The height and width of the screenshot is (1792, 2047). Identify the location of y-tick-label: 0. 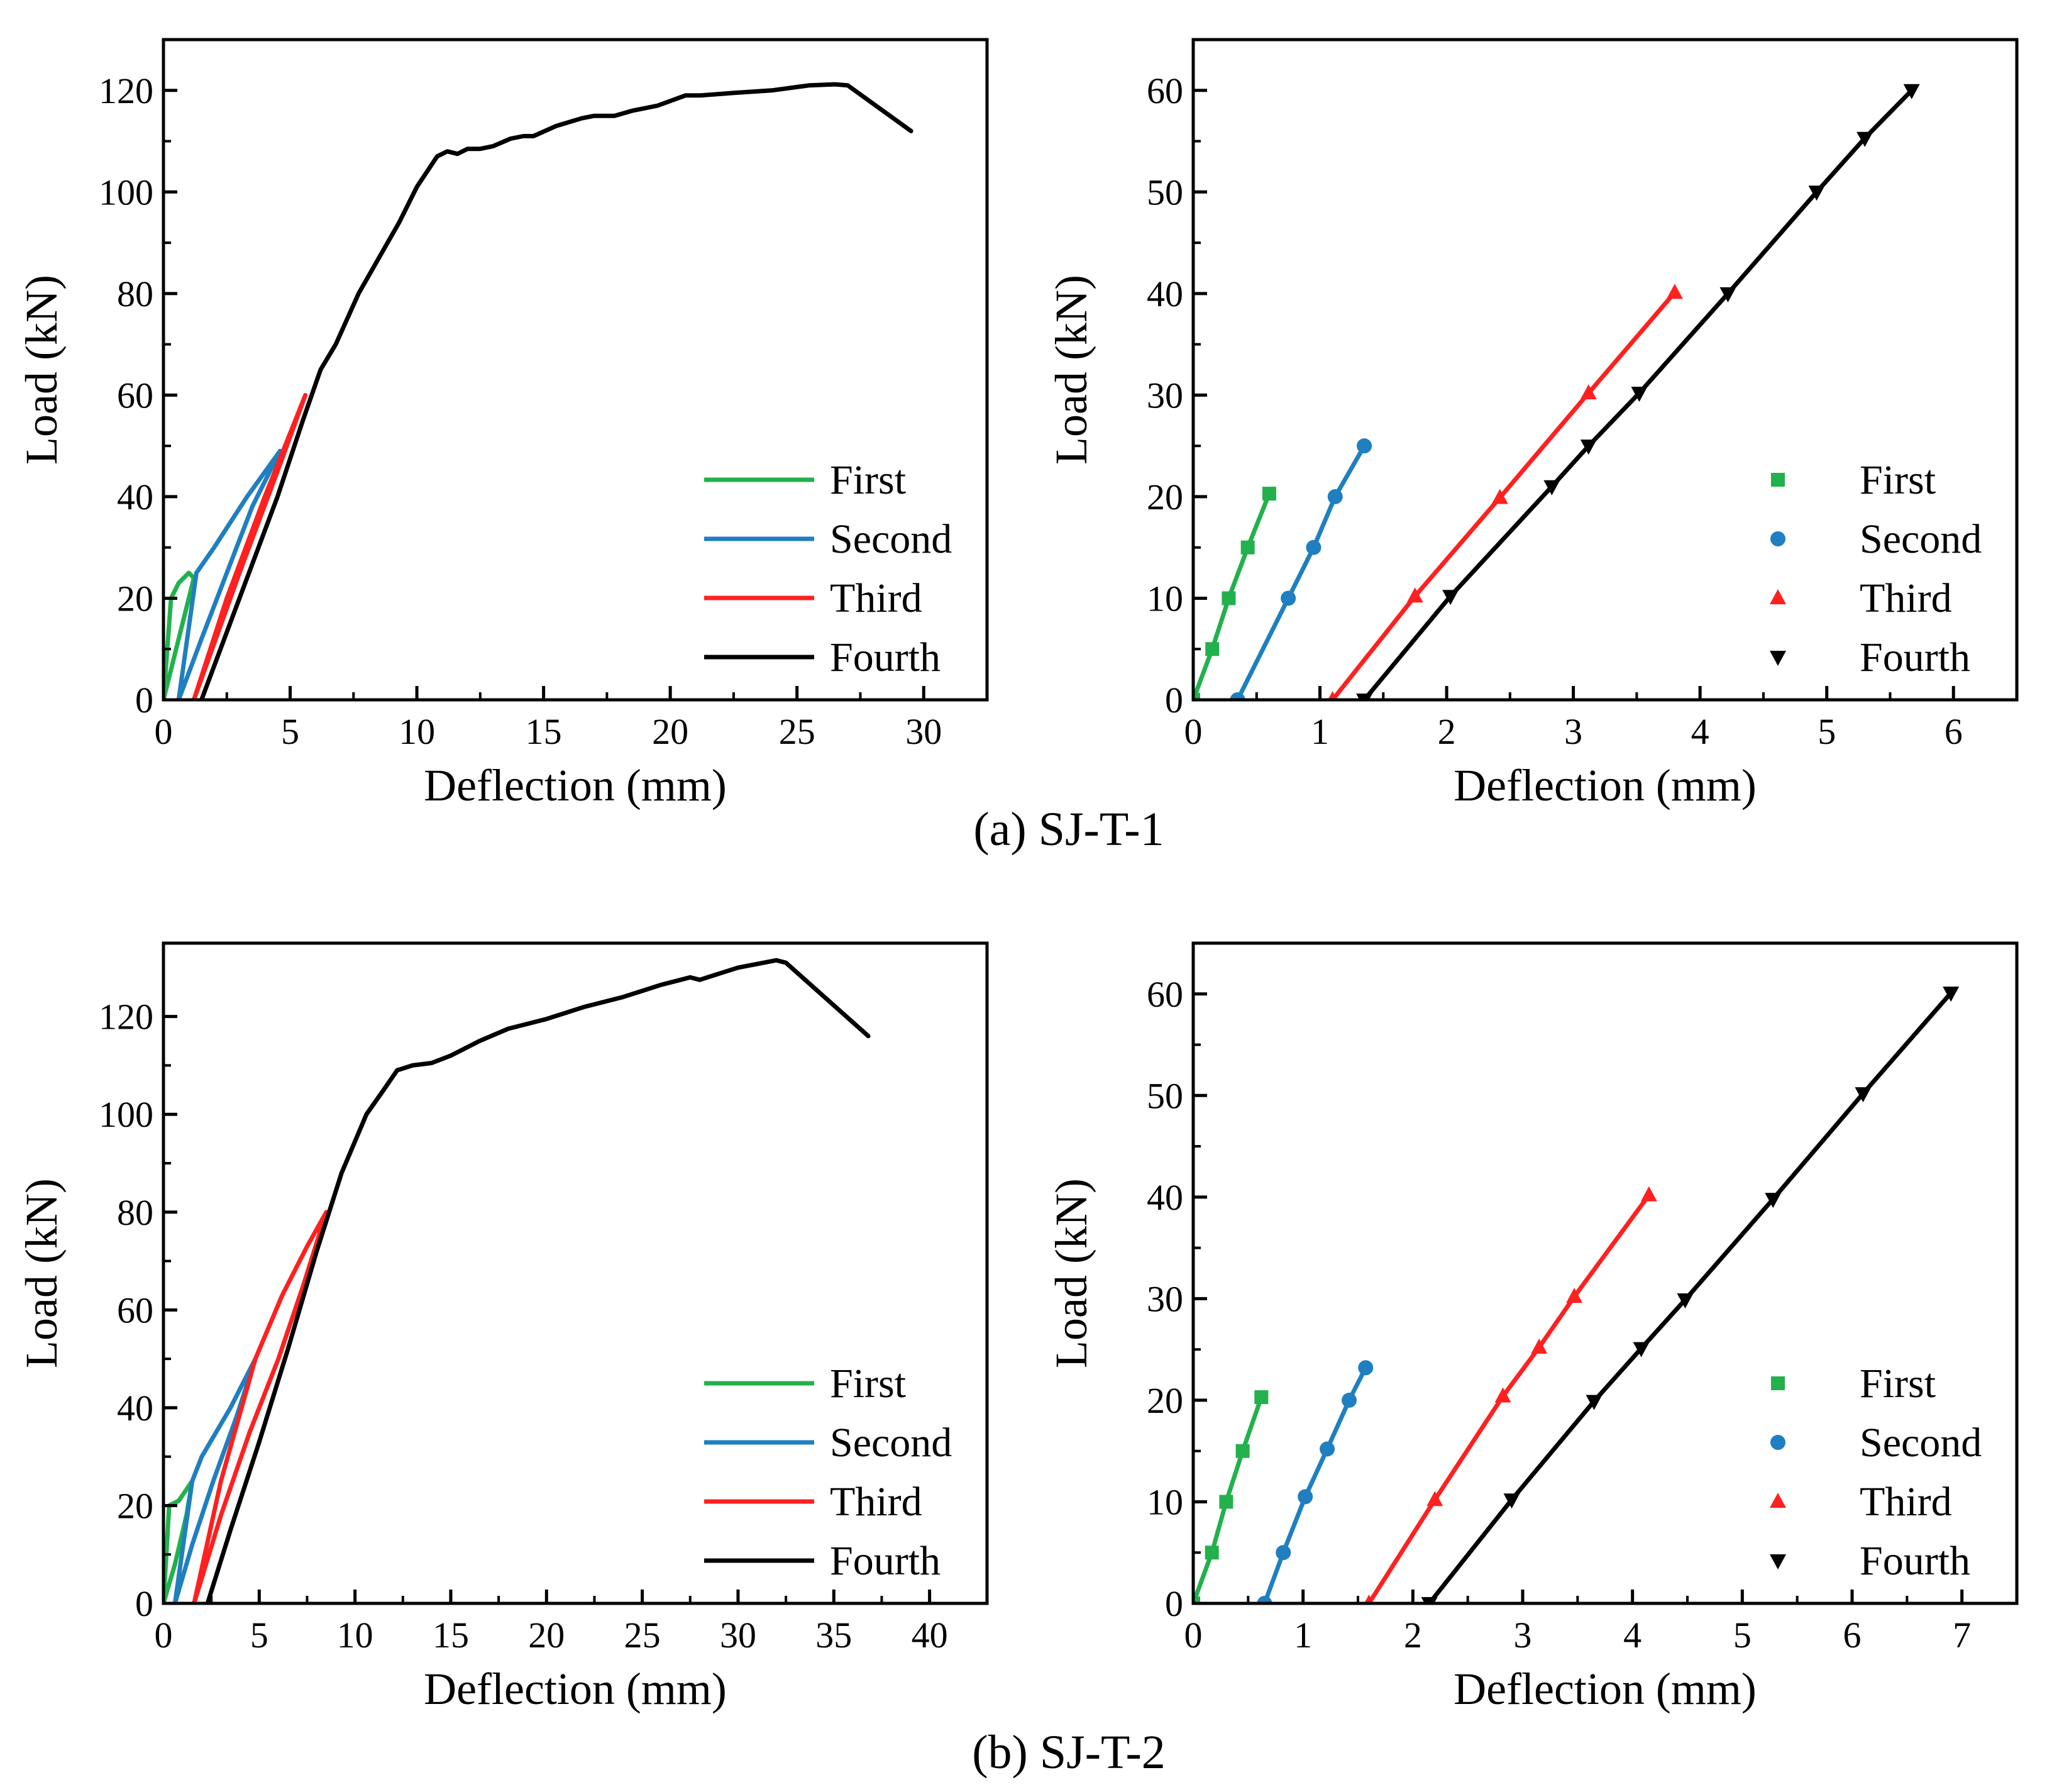
(1174, 1604).